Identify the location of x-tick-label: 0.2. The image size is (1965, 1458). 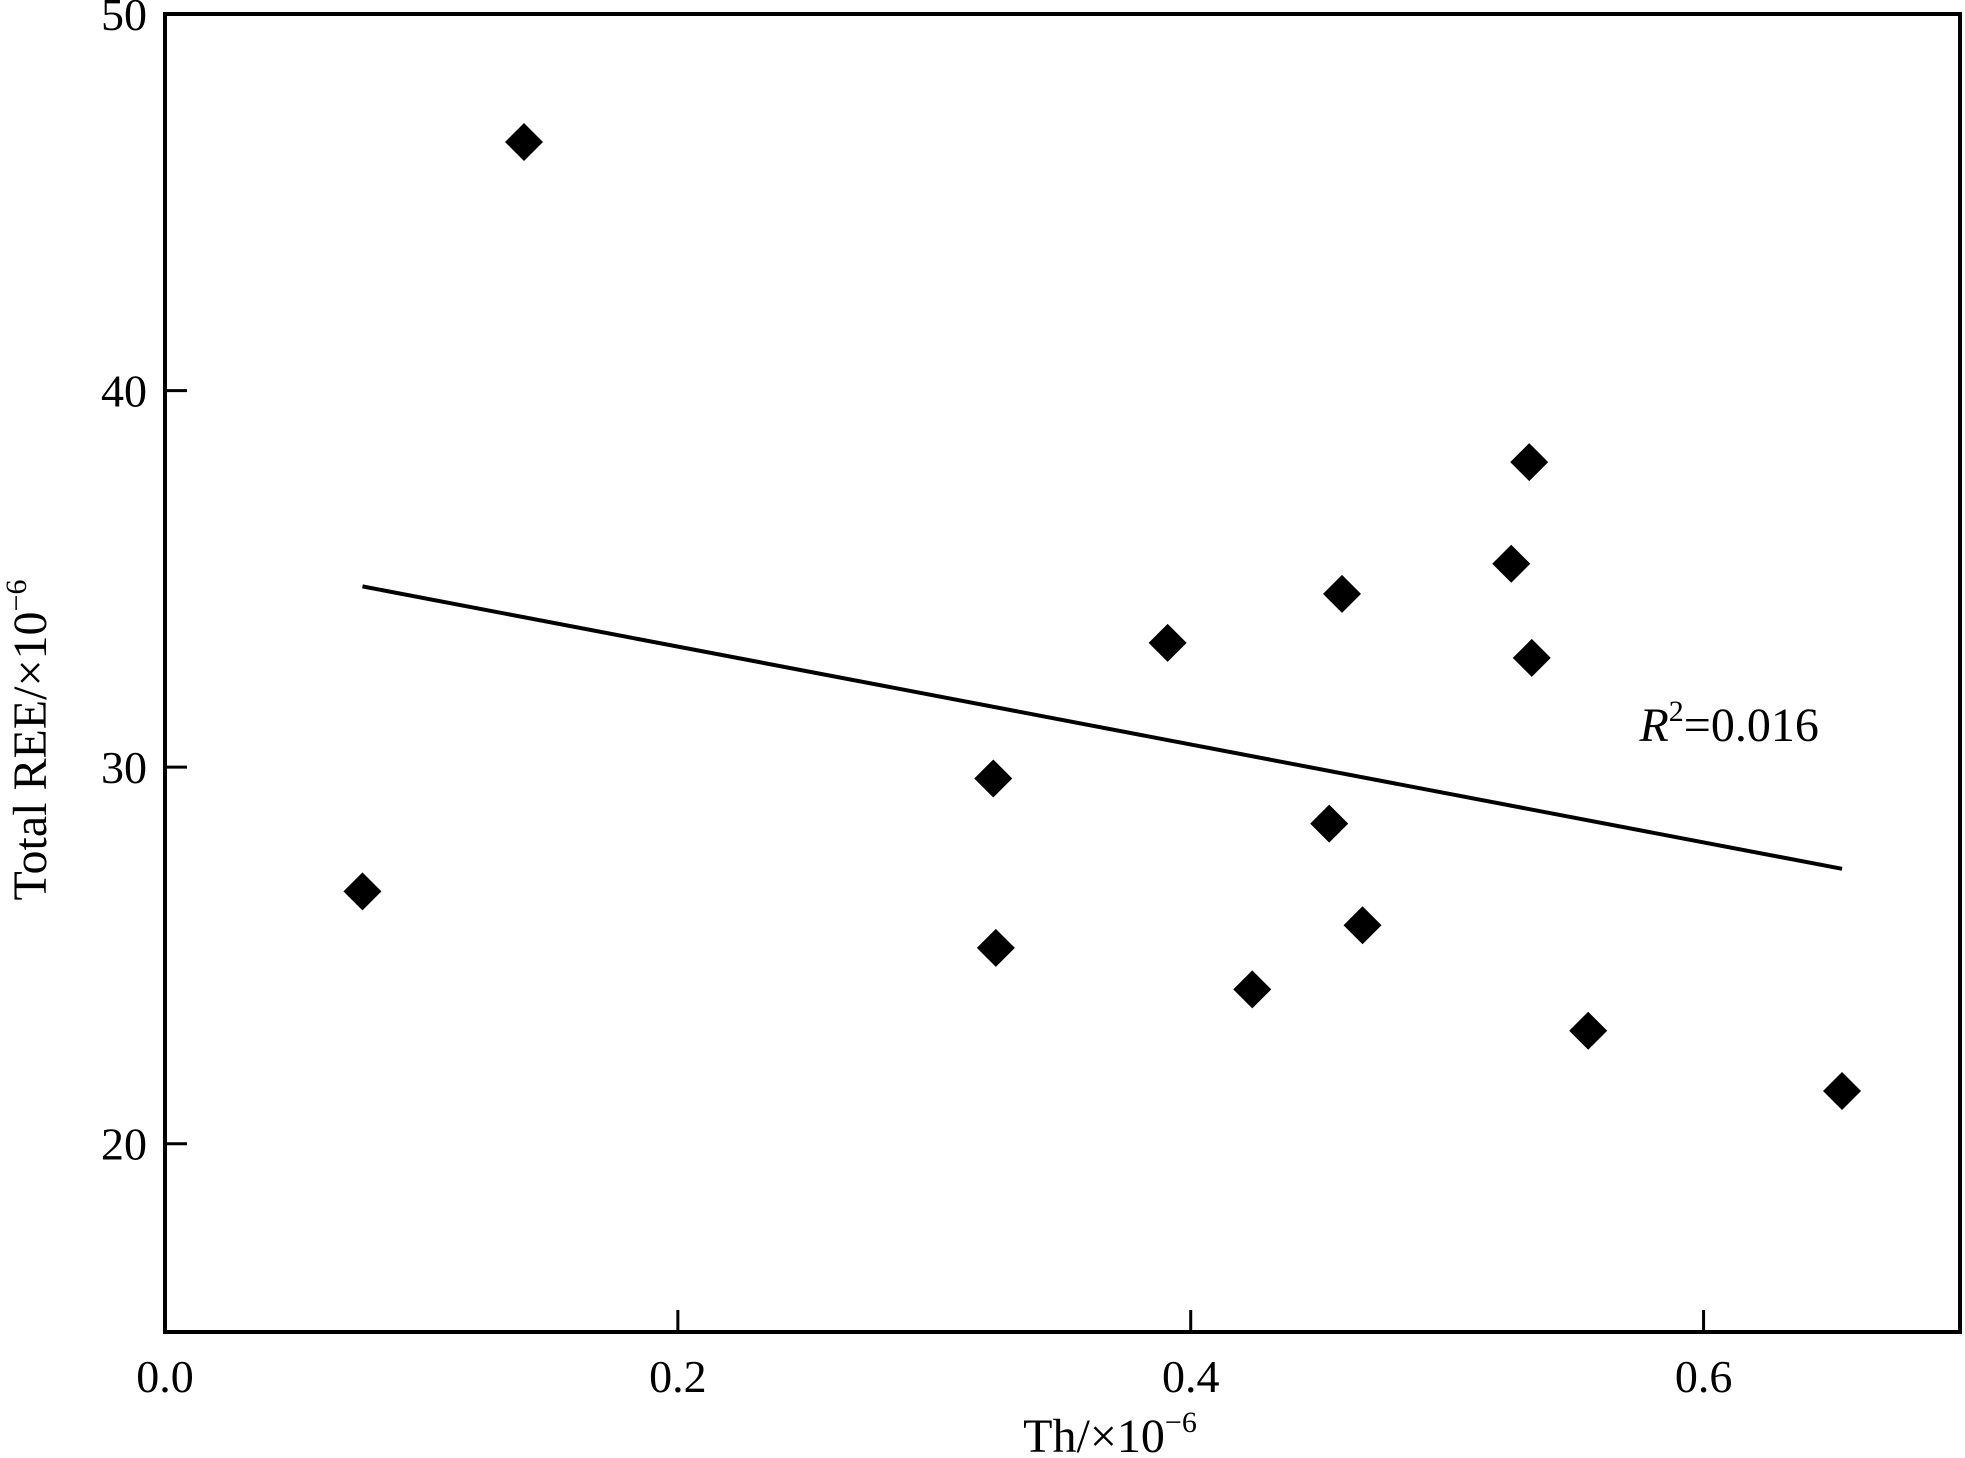
(678, 1376).